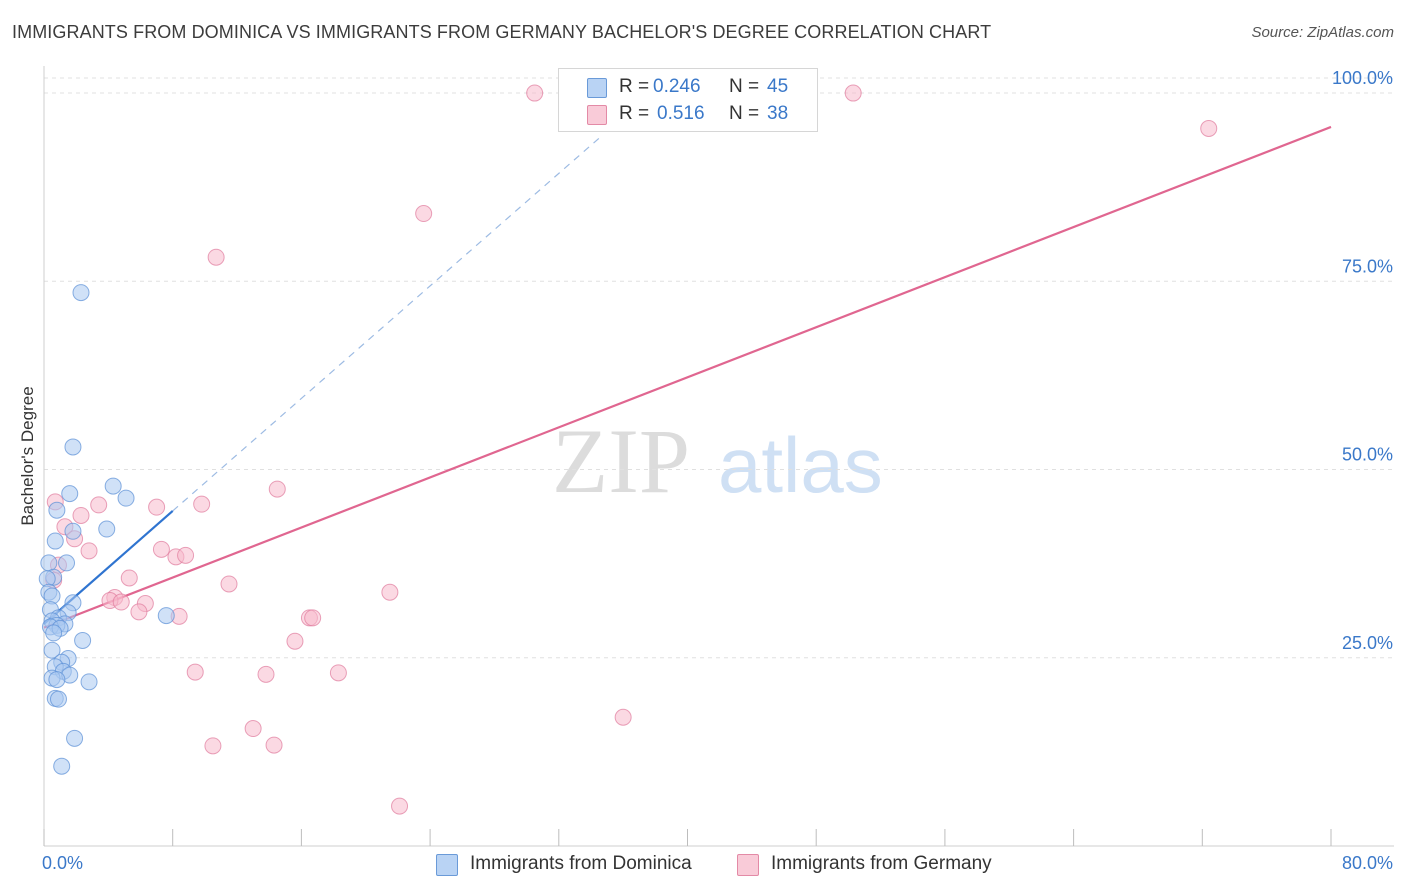 This screenshot has height=892, width=1406. Describe the element at coordinates (688, 100) in the screenshot. I see `stats-box: R = 0.246 N = 45 R = 0.516 N = 38` at that location.